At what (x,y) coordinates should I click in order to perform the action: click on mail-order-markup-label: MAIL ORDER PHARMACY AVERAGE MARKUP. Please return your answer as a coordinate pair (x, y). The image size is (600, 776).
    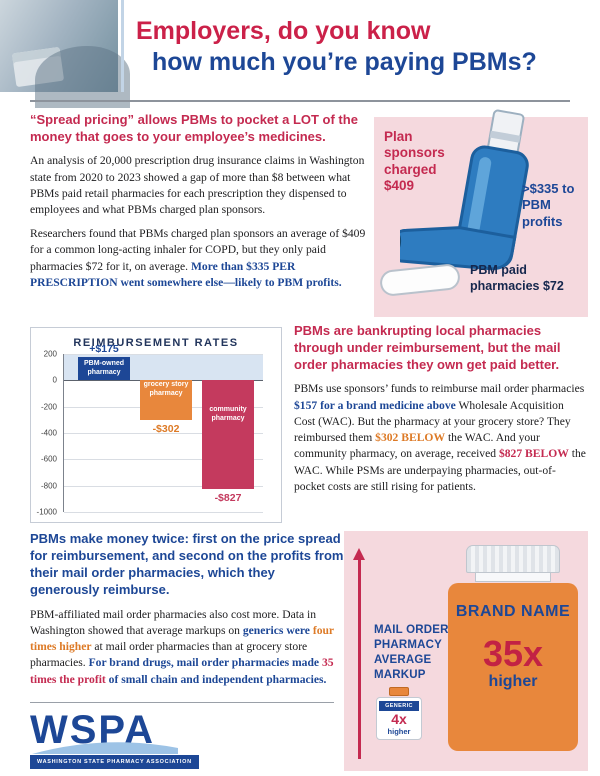
    Looking at the image, I should click on (411, 652).